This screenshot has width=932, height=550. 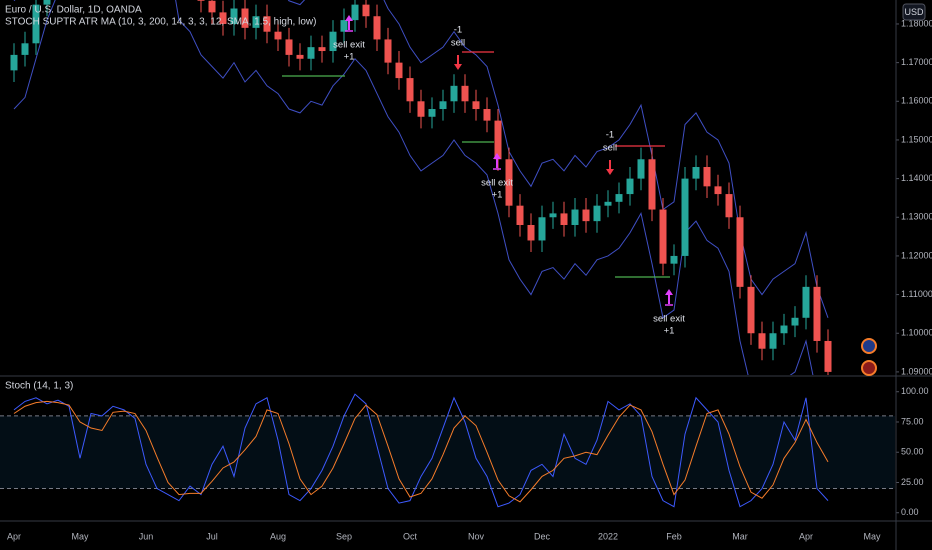 What do you see at coordinates (915, 391) in the screenshot?
I see `y-tick-label: 100.00` at bounding box center [915, 391].